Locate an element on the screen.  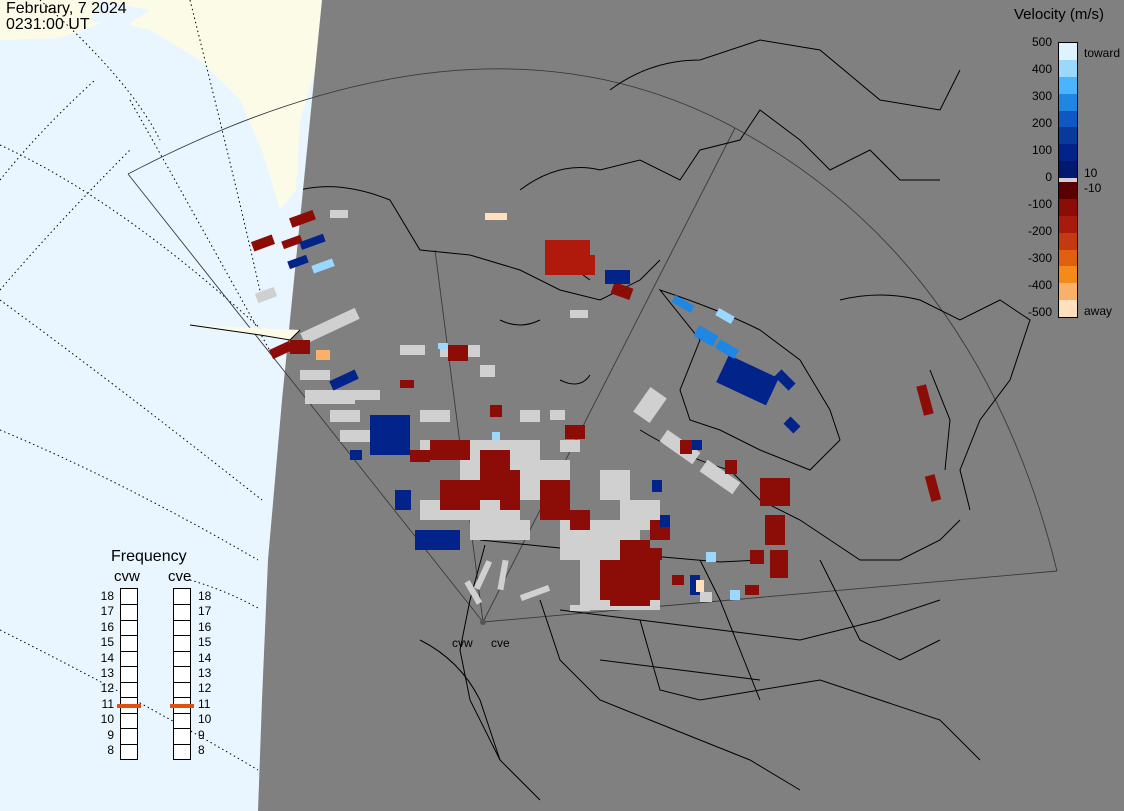
frequency-tick-cvw: 16 is located at coordinates (107, 626).